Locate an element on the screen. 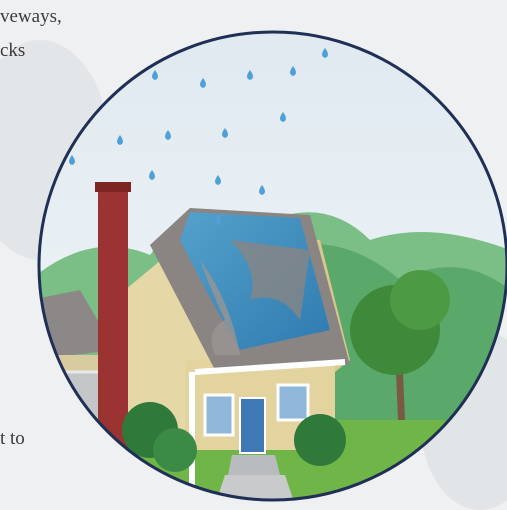 This screenshot has width=507, height=510. text-line: t to is located at coordinates (12, 438).